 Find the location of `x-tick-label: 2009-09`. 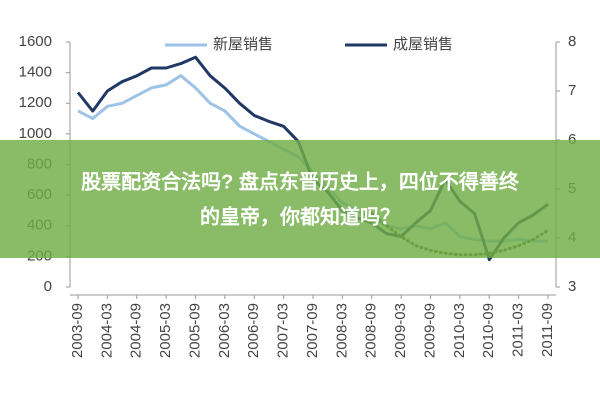

x-tick-label: 2009-09 is located at coordinates (429, 330).